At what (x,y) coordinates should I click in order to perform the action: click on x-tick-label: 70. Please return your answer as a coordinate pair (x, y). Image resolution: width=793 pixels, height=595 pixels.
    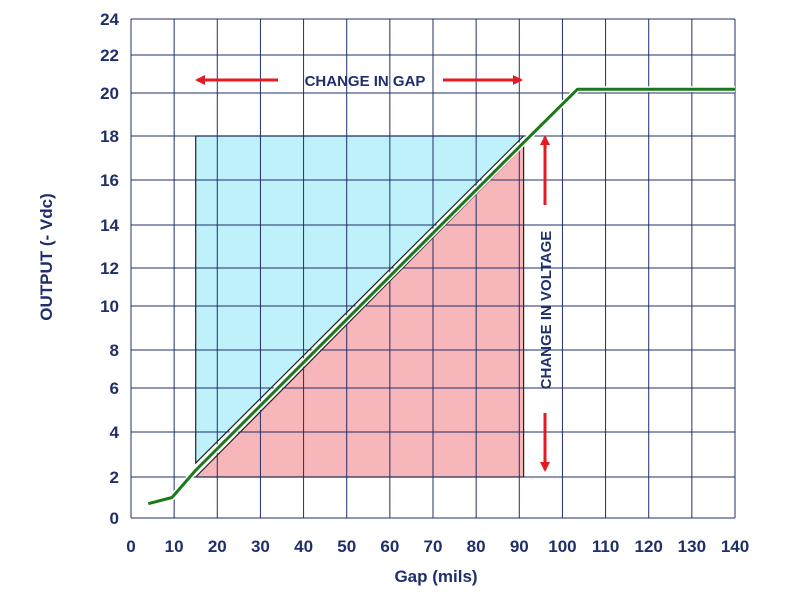
    Looking at the image, I should click on (433, 546).